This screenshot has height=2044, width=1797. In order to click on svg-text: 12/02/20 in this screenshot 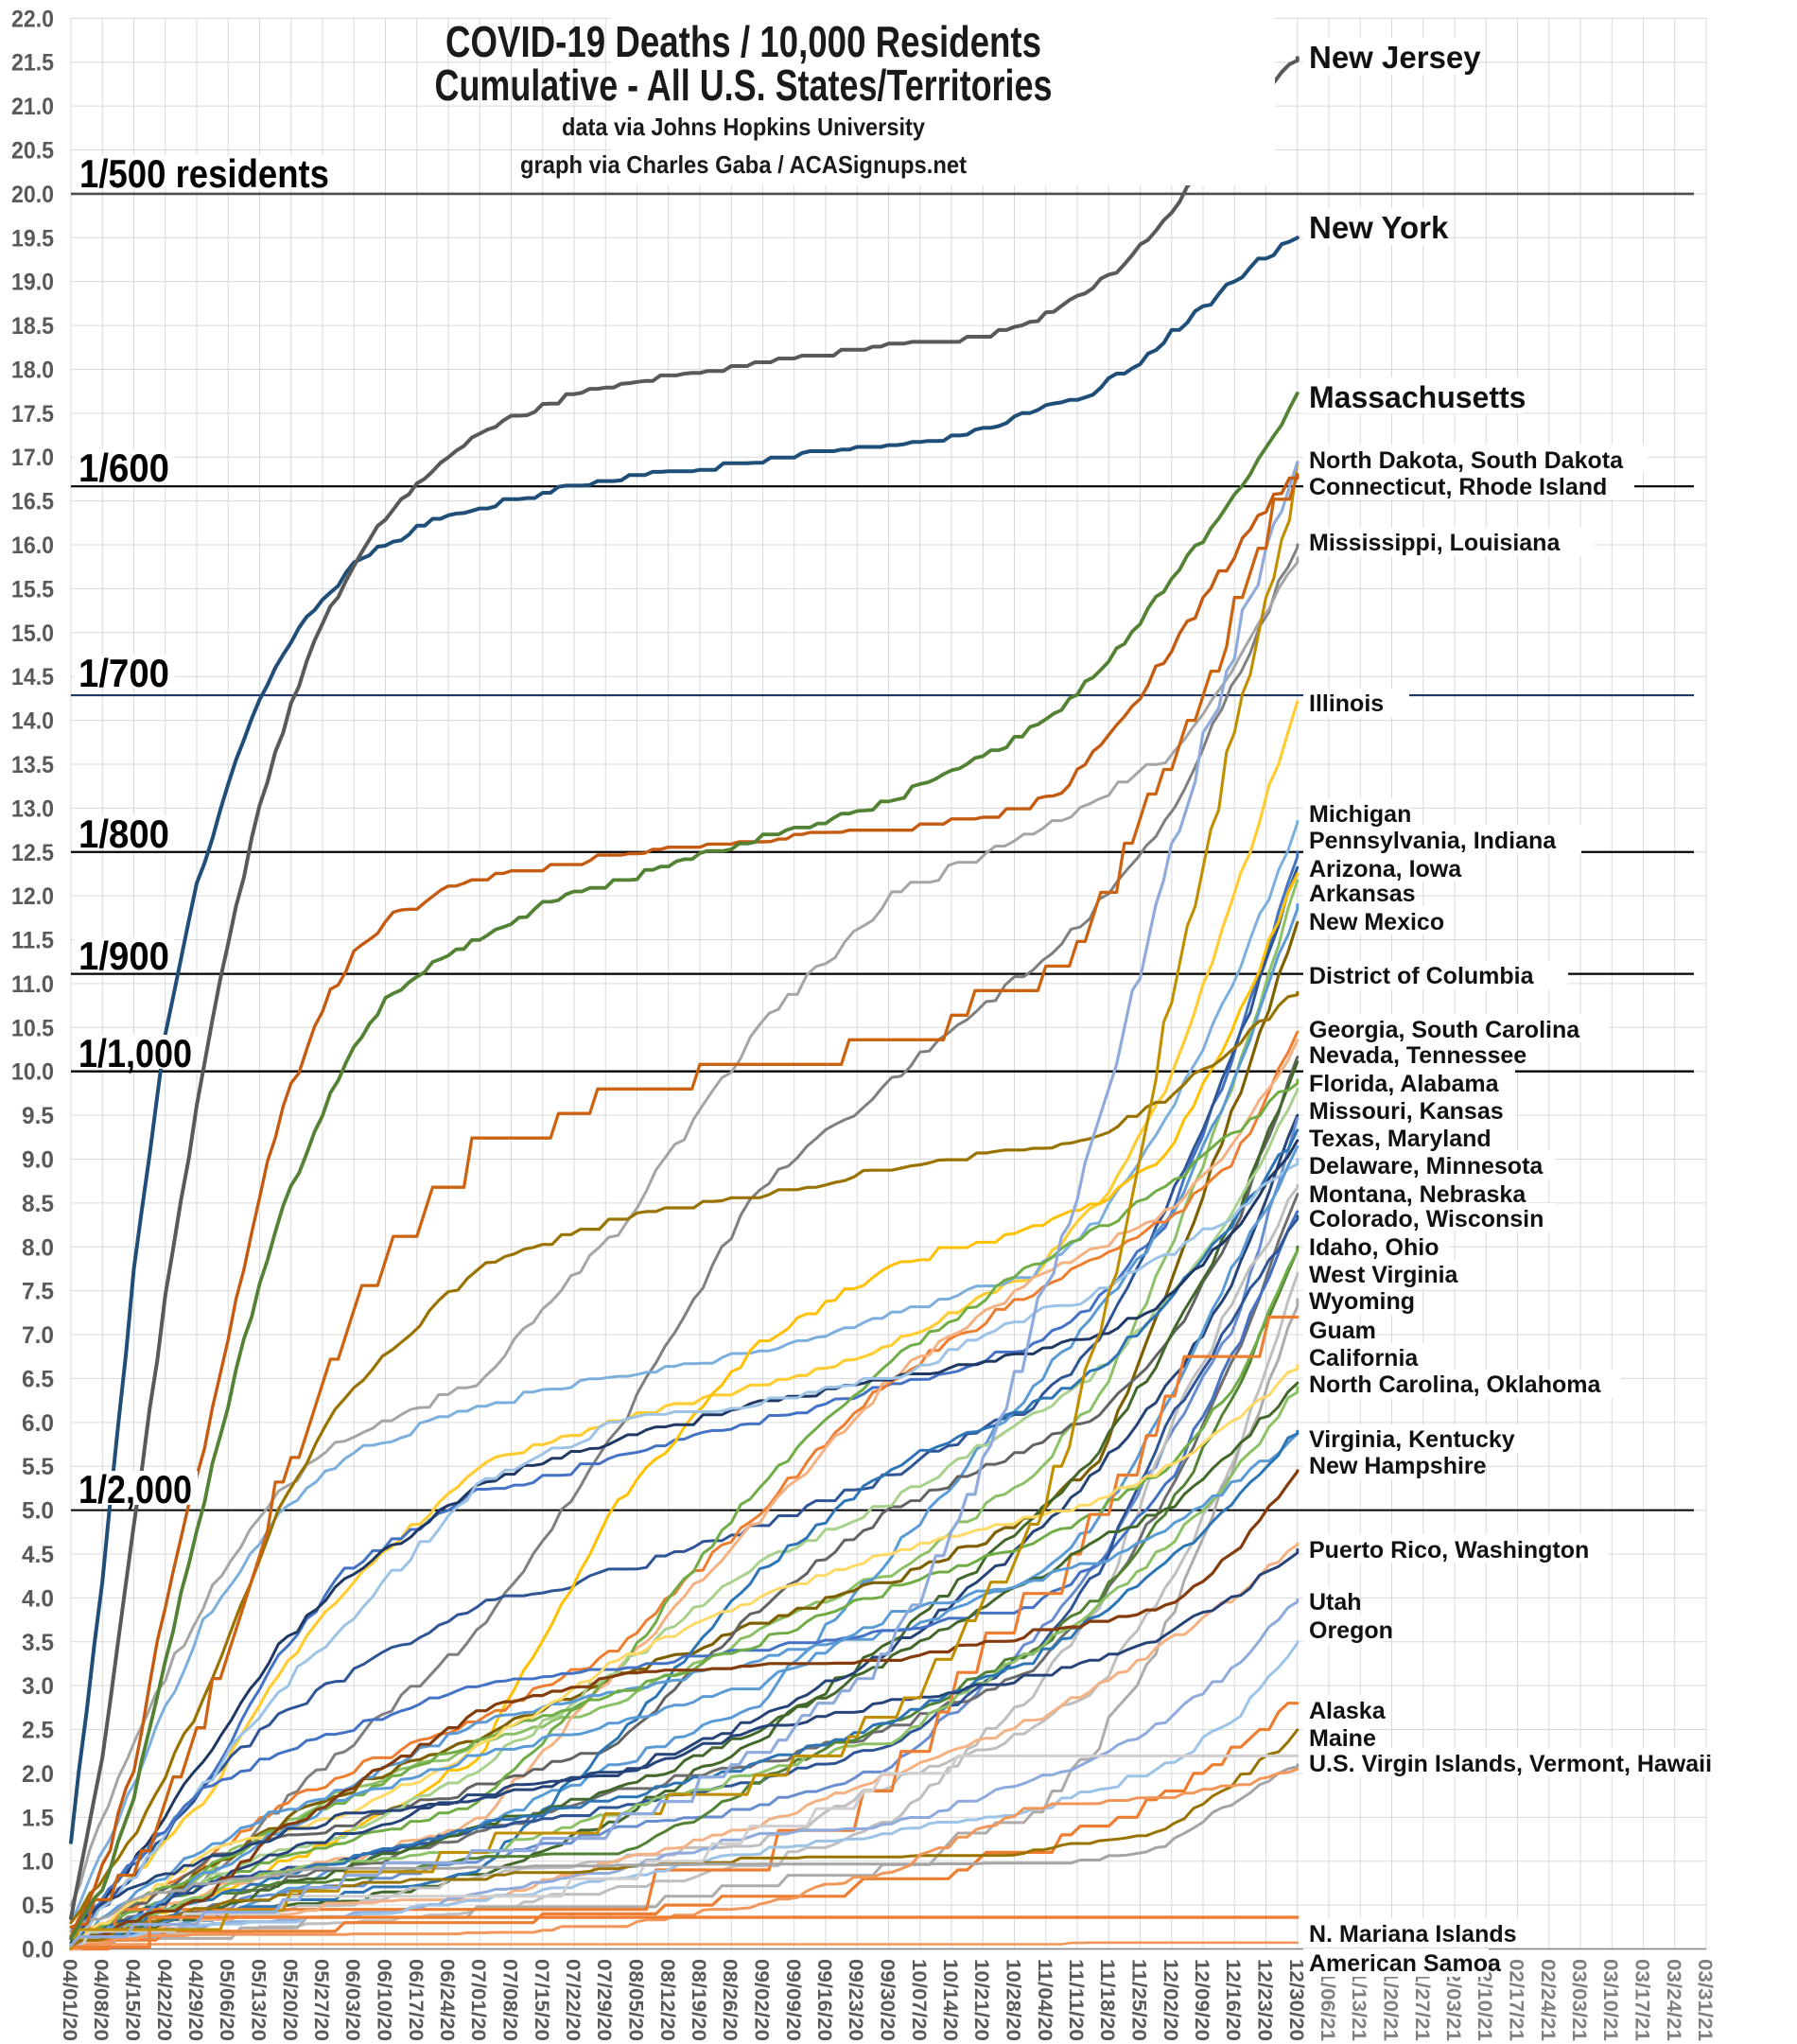, I will do `click(1170, 2000)`.